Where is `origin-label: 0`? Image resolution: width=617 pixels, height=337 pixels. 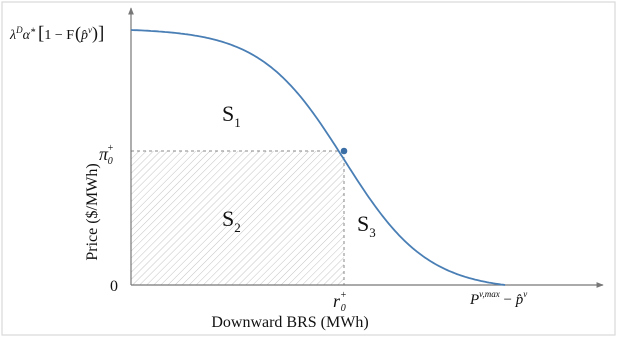
origin-label: 0 is located at coordinates (114, 286).